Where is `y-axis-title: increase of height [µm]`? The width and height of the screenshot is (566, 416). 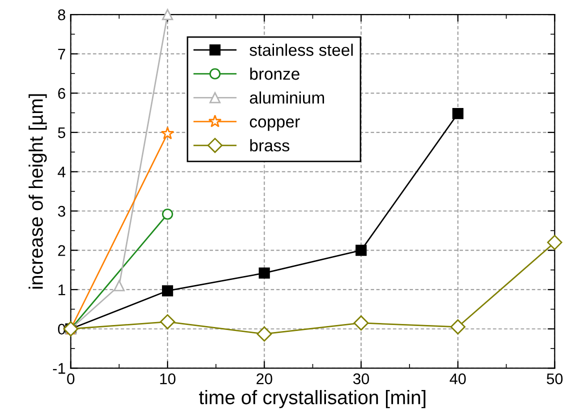
y-axis-title: increase of height [µm] is located at coordinates (37, 191).